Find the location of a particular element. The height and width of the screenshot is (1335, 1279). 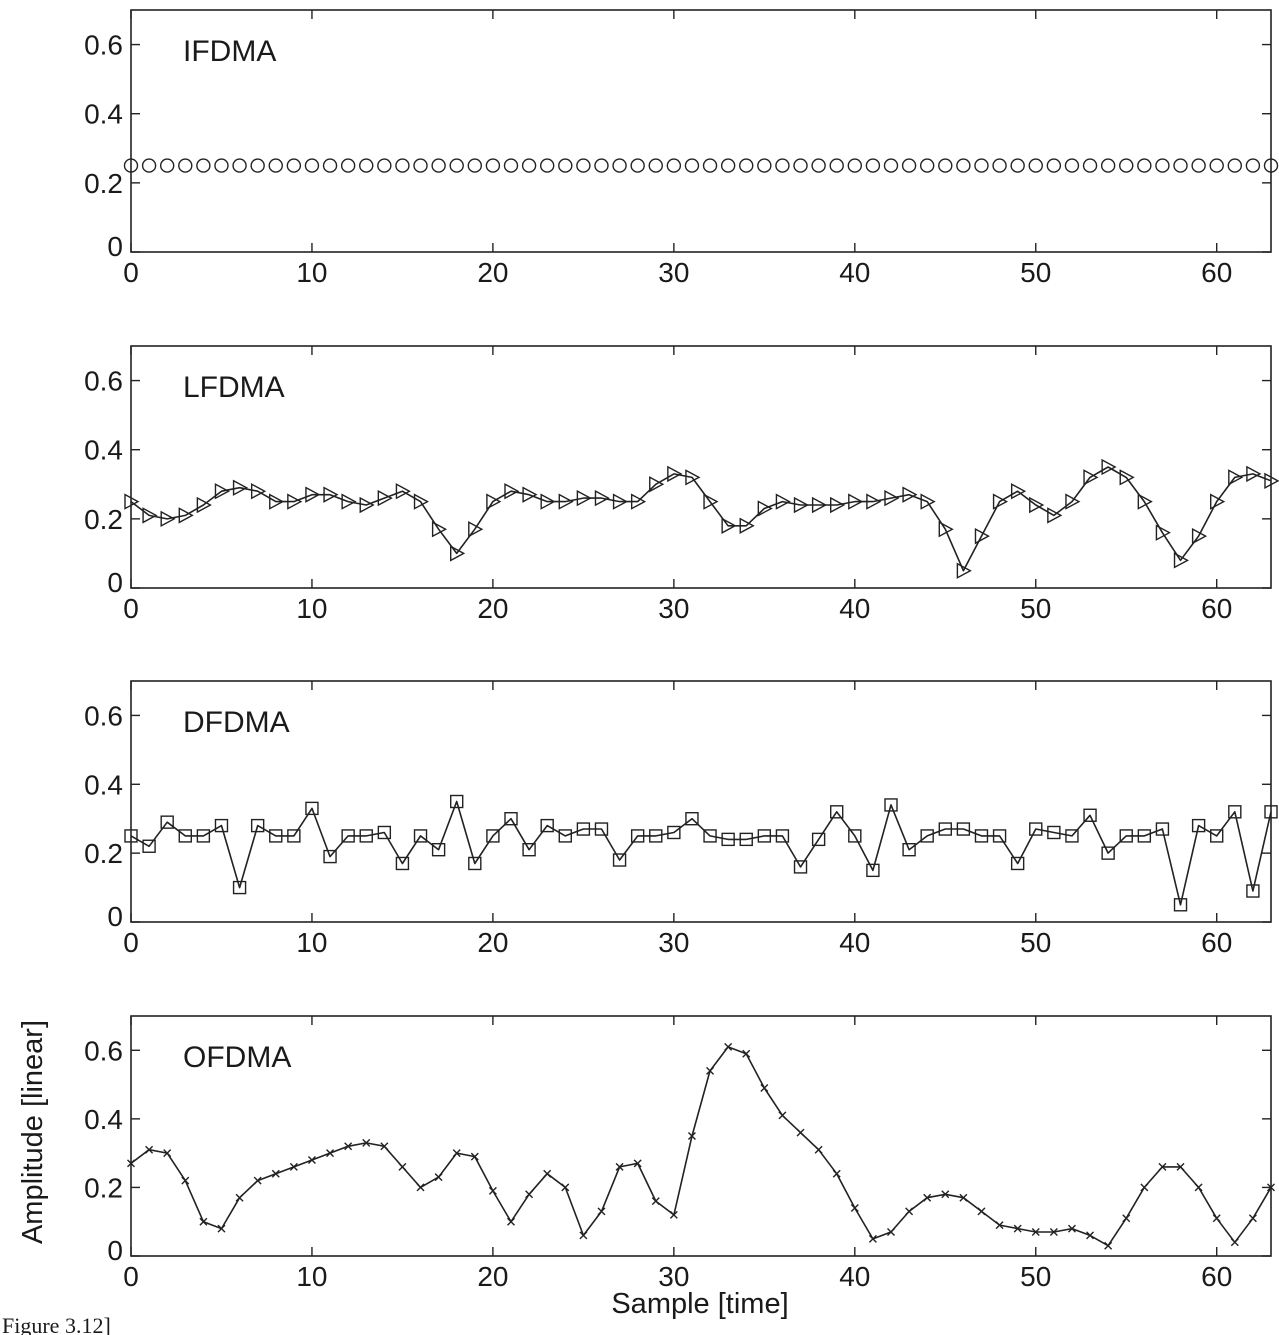

x-tick-label: 50 is located at coordinates (1035, 608).